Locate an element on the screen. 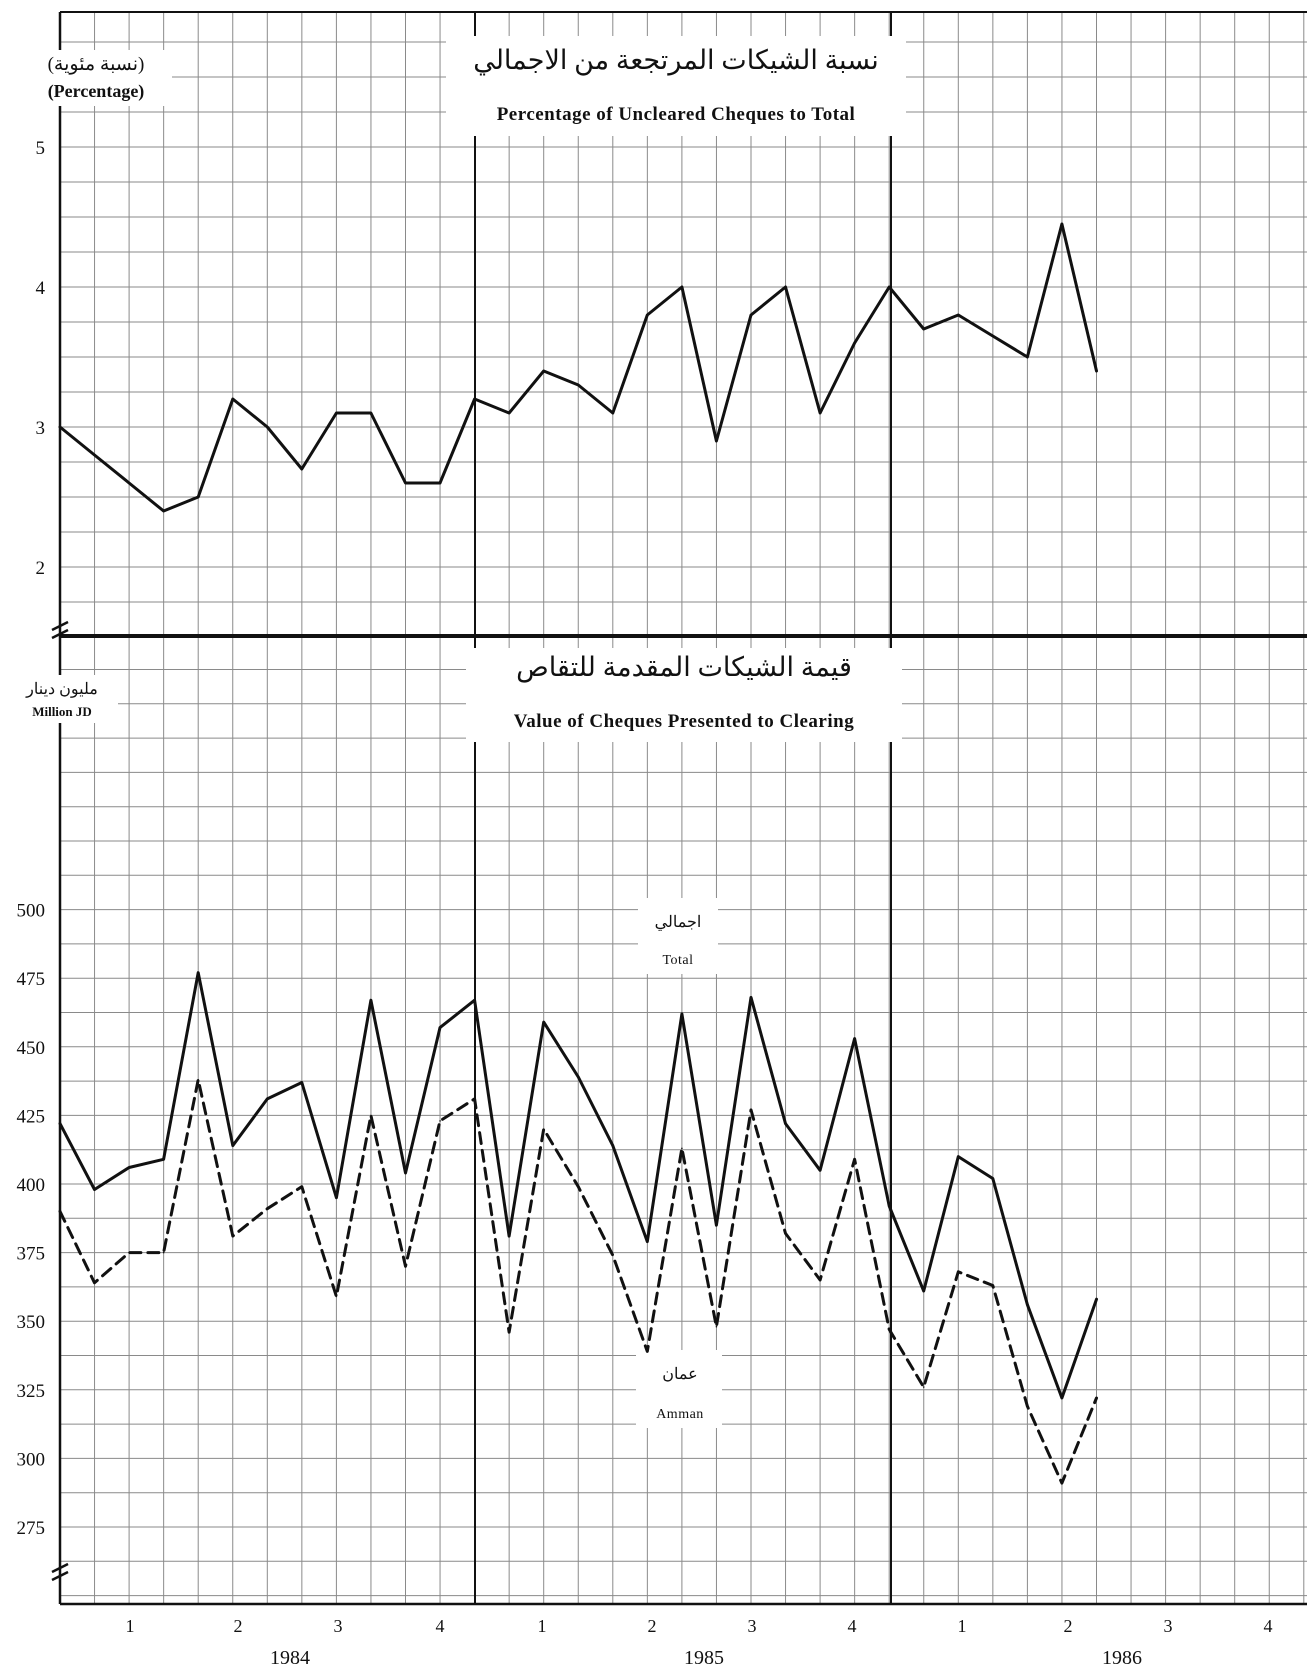  y-tick-label: 300 is located at coordinates (31, 1459).